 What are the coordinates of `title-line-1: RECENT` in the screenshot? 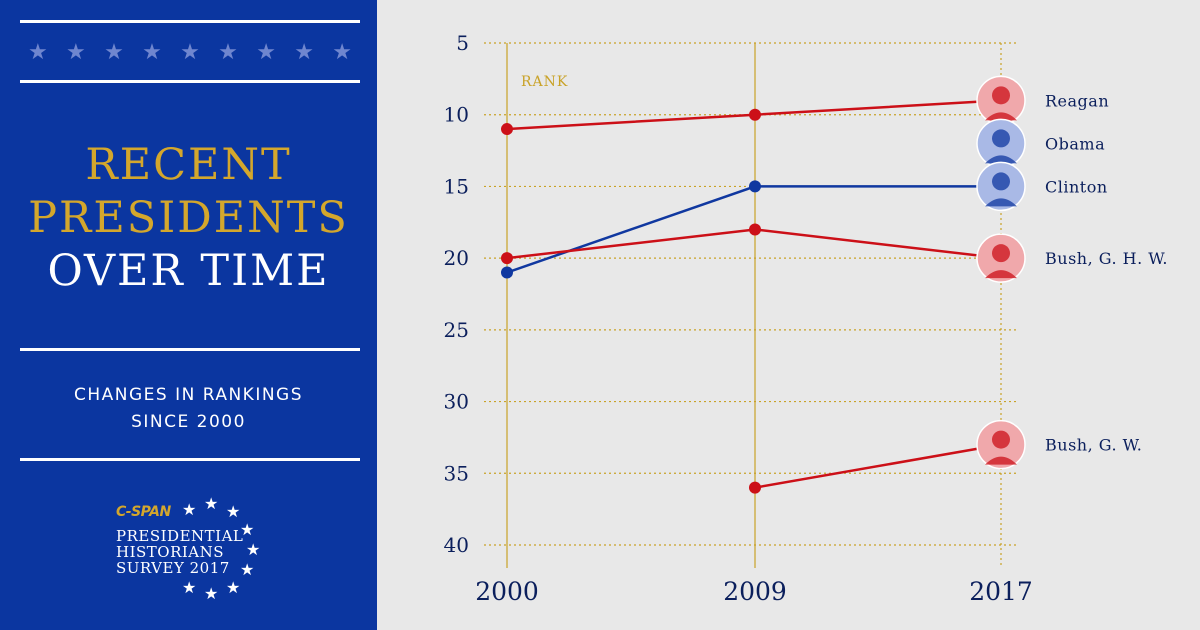 It's located at (188, 165).